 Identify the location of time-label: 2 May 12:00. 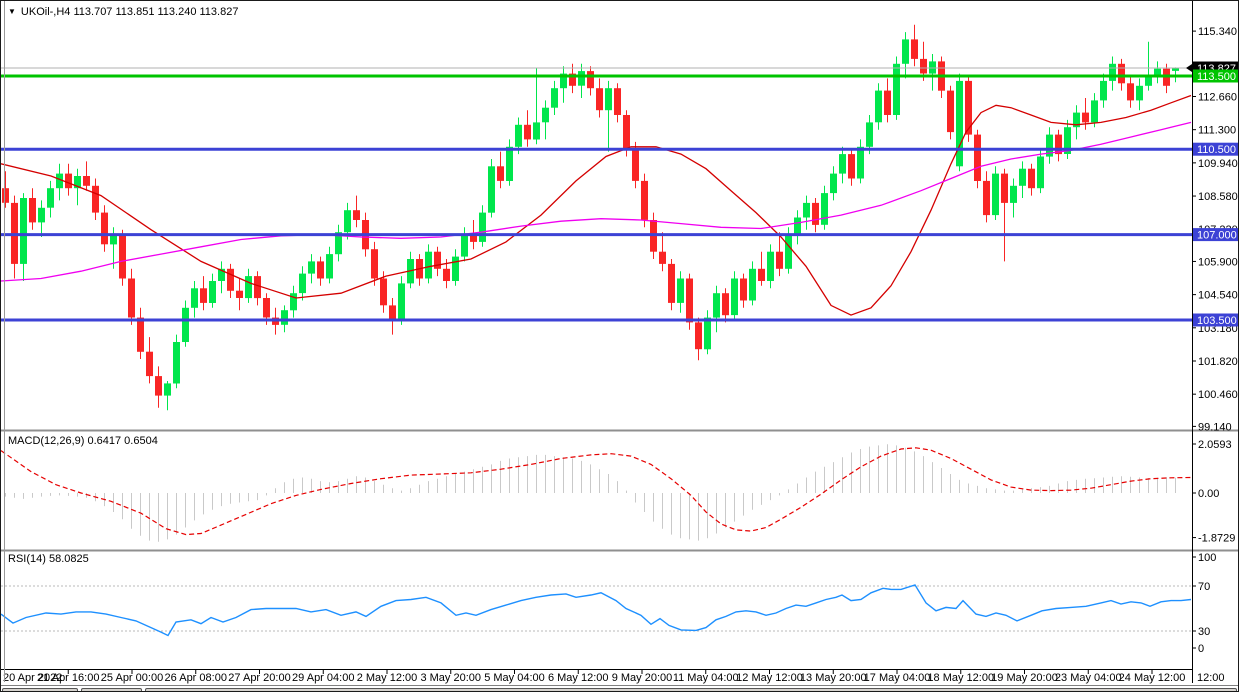
(387, 678).